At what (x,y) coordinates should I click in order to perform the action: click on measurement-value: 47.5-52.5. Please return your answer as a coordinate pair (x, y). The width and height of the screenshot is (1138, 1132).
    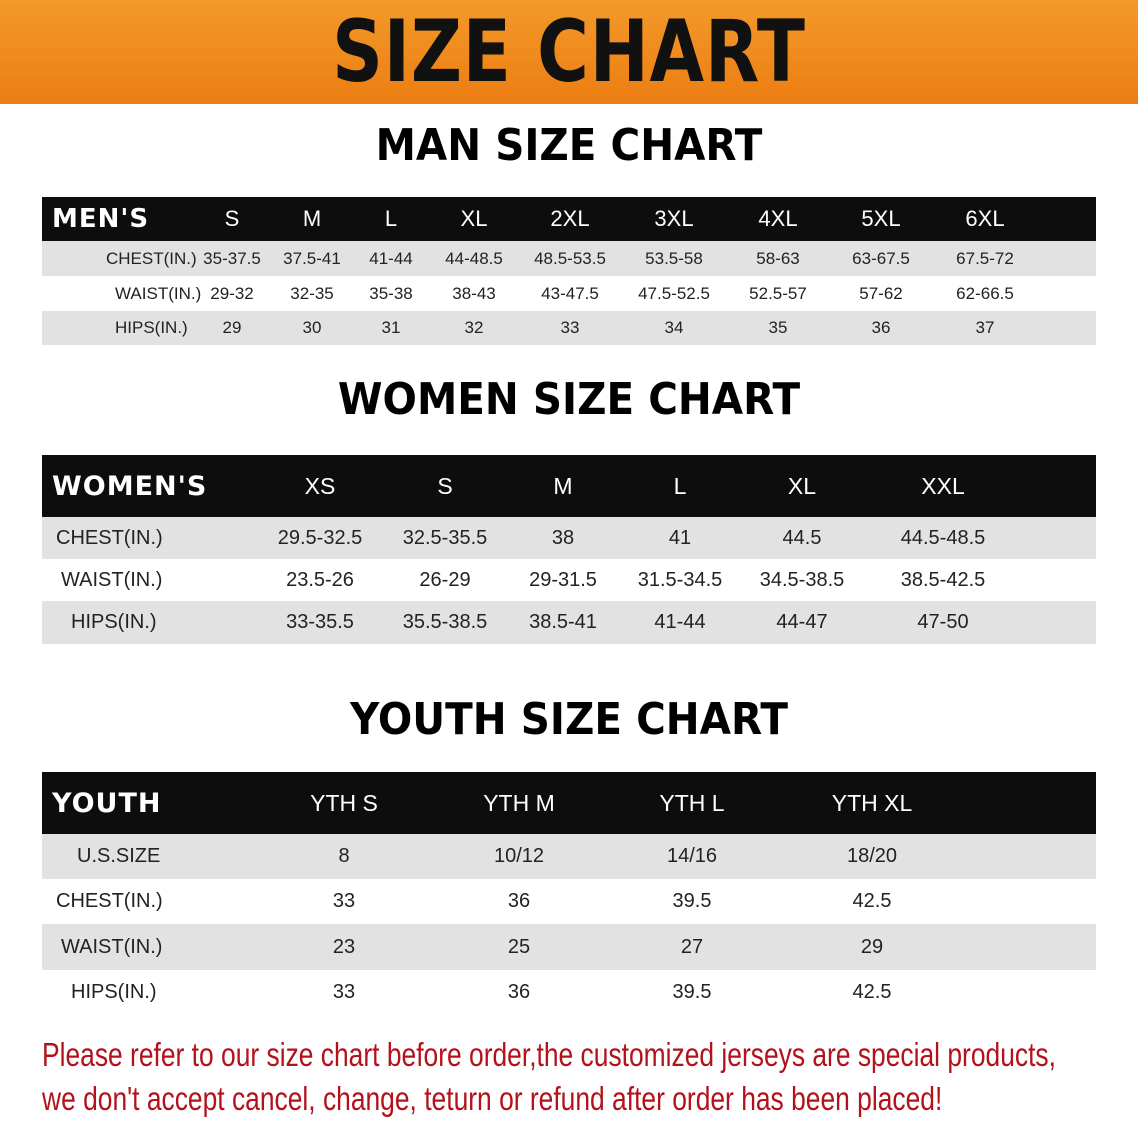
    Looking at the image, I should click on (674, 293).